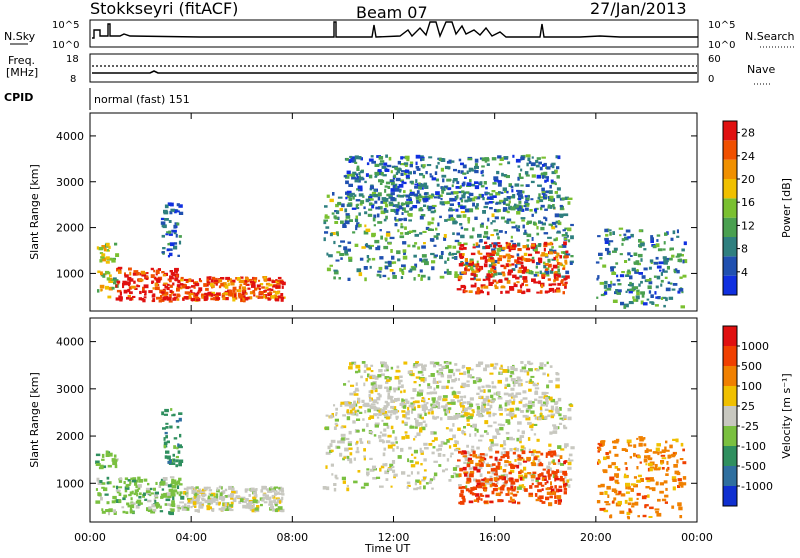 This screenshot has height=558, width=800. I want to click on colorbar-swatch, so click(730, 208).